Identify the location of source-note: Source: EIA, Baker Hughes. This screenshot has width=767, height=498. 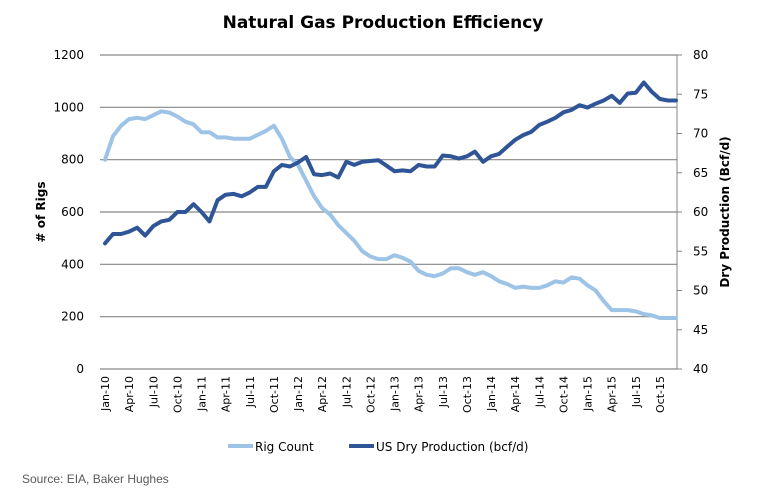
(95, 479).